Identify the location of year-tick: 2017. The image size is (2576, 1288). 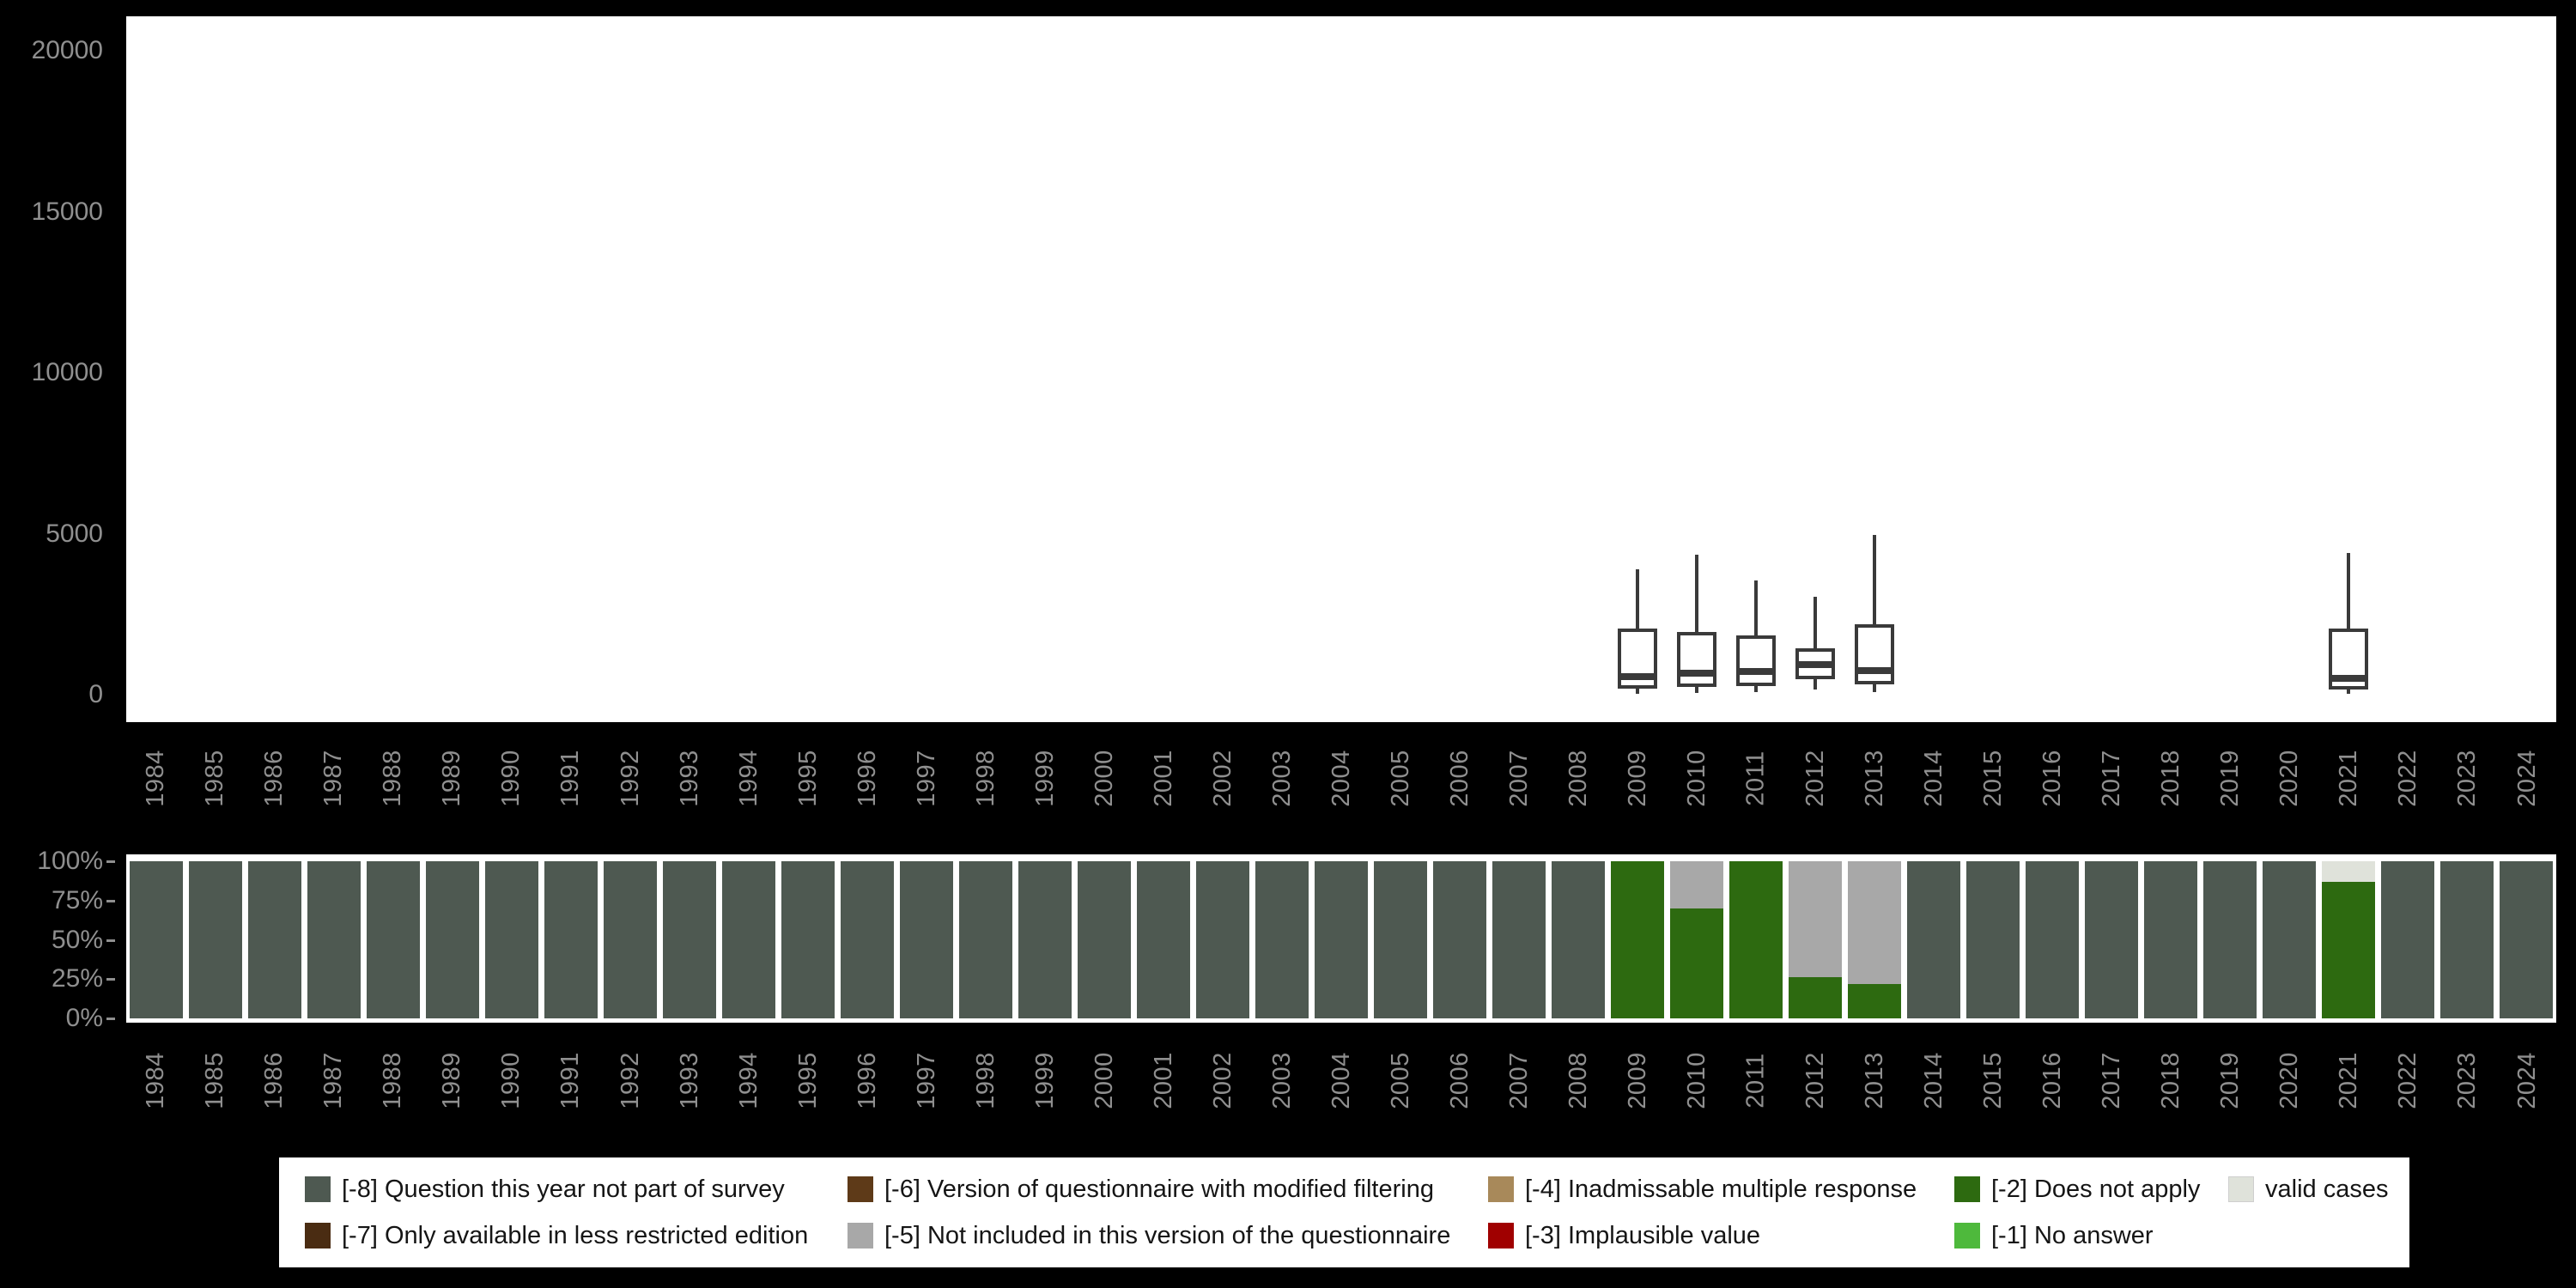
(2112, 1080).